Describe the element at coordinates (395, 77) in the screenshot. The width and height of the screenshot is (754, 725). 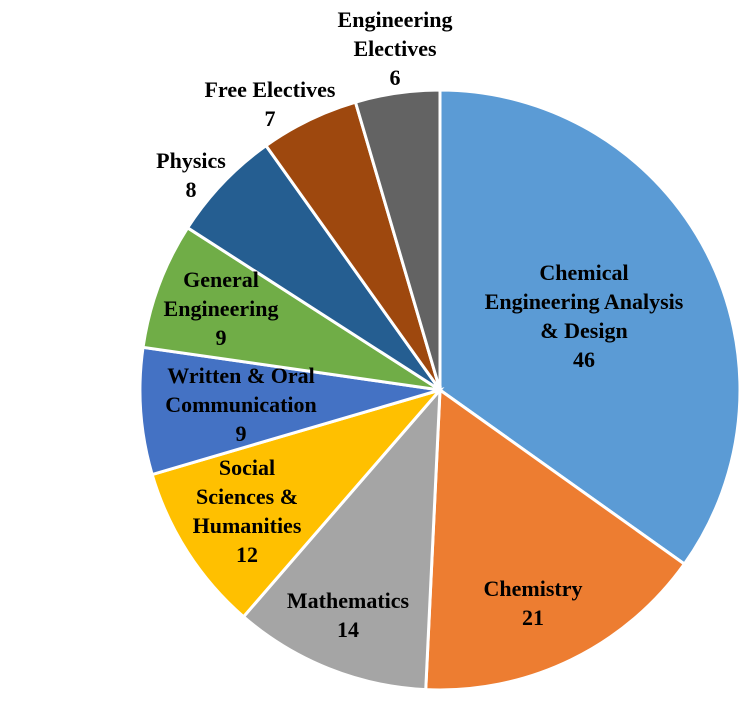
I see `slice-value-label: 6` at that location.